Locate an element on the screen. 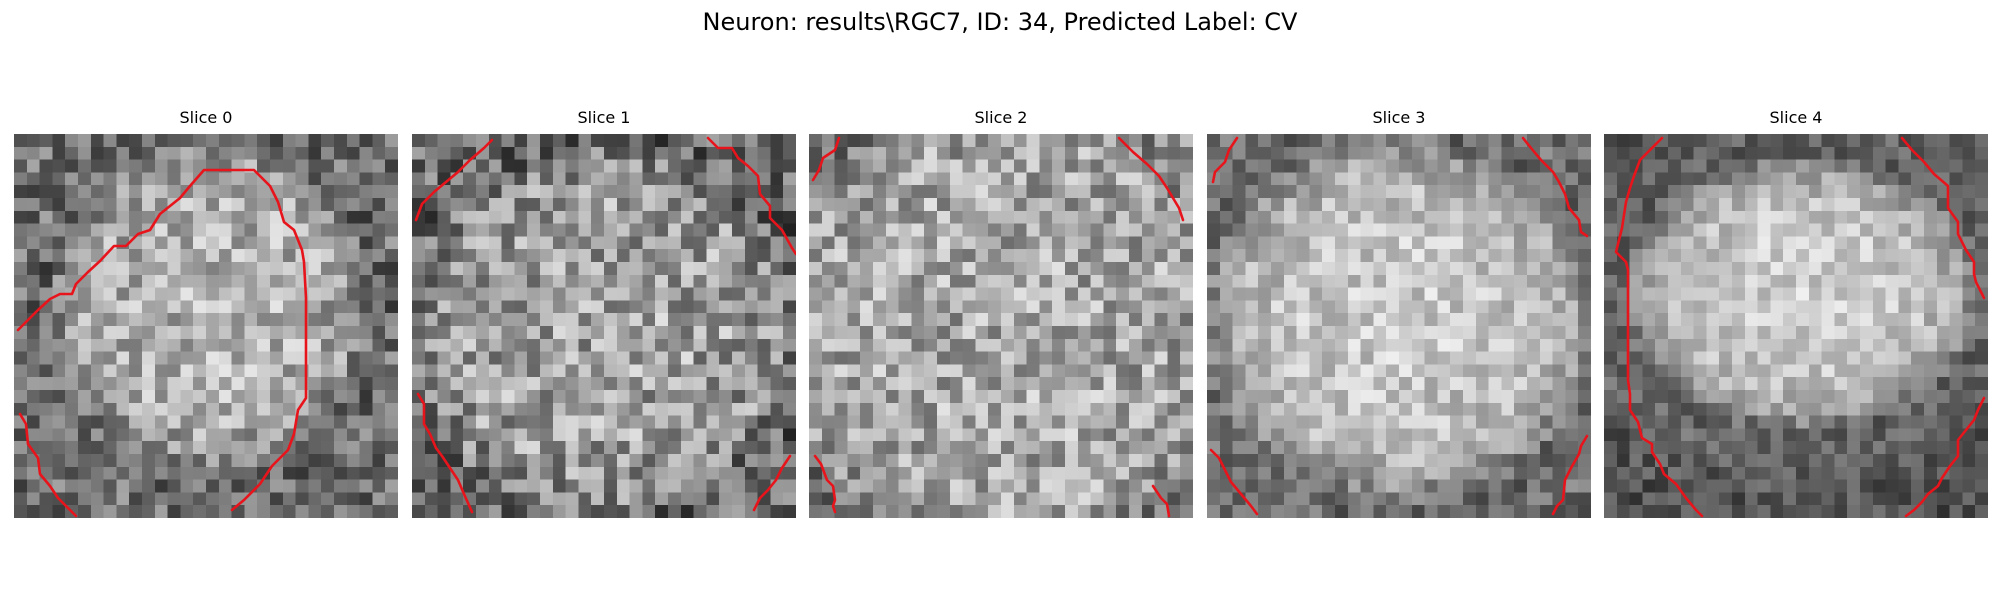 The image size is (2000, 600). slice-title-4: Slice 4 is located at coordinates (1796, 117).